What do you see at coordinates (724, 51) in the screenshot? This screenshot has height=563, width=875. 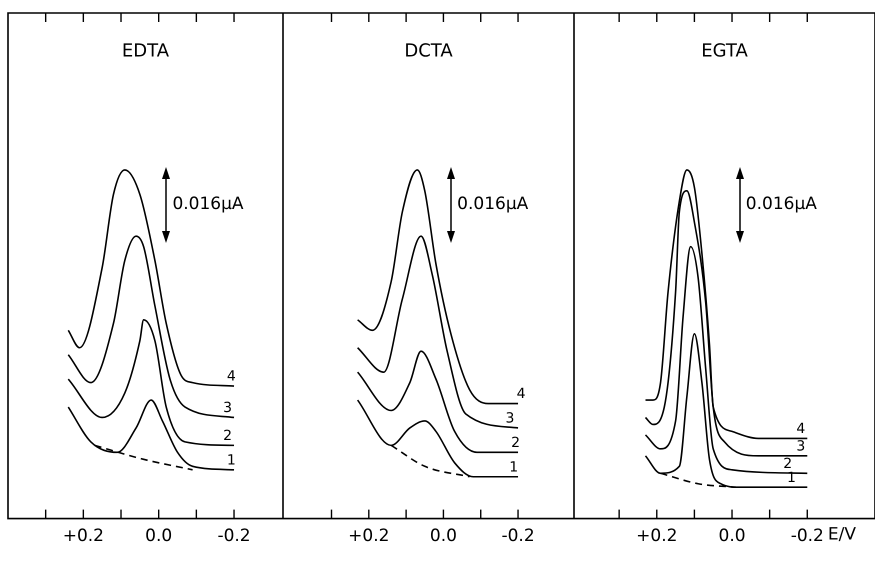 I see `chart-title: EGTA` at bounding box center [724, 51].